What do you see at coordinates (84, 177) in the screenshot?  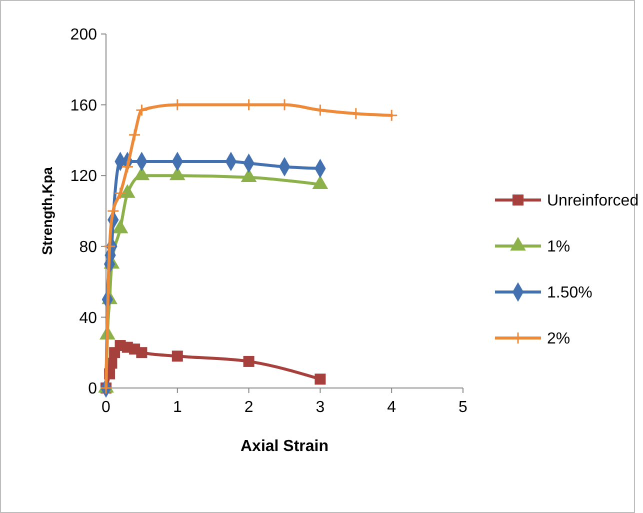 I see `y-tick-label: 120` at bounding box center [84, 177].